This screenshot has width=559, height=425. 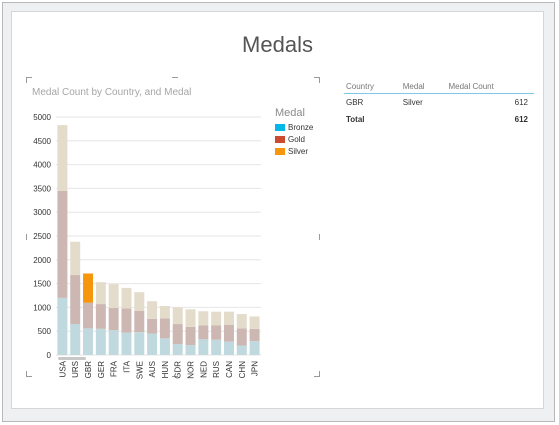 I want to click on bar-gbr-gold, so click(x=88, y=315).